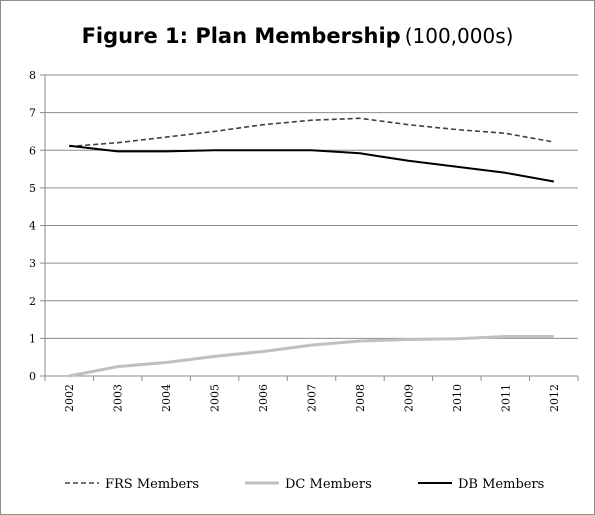 The width and height of the screenshot is (595, 515). I want to click on x-tick-label: 2008, so click(360, 398).